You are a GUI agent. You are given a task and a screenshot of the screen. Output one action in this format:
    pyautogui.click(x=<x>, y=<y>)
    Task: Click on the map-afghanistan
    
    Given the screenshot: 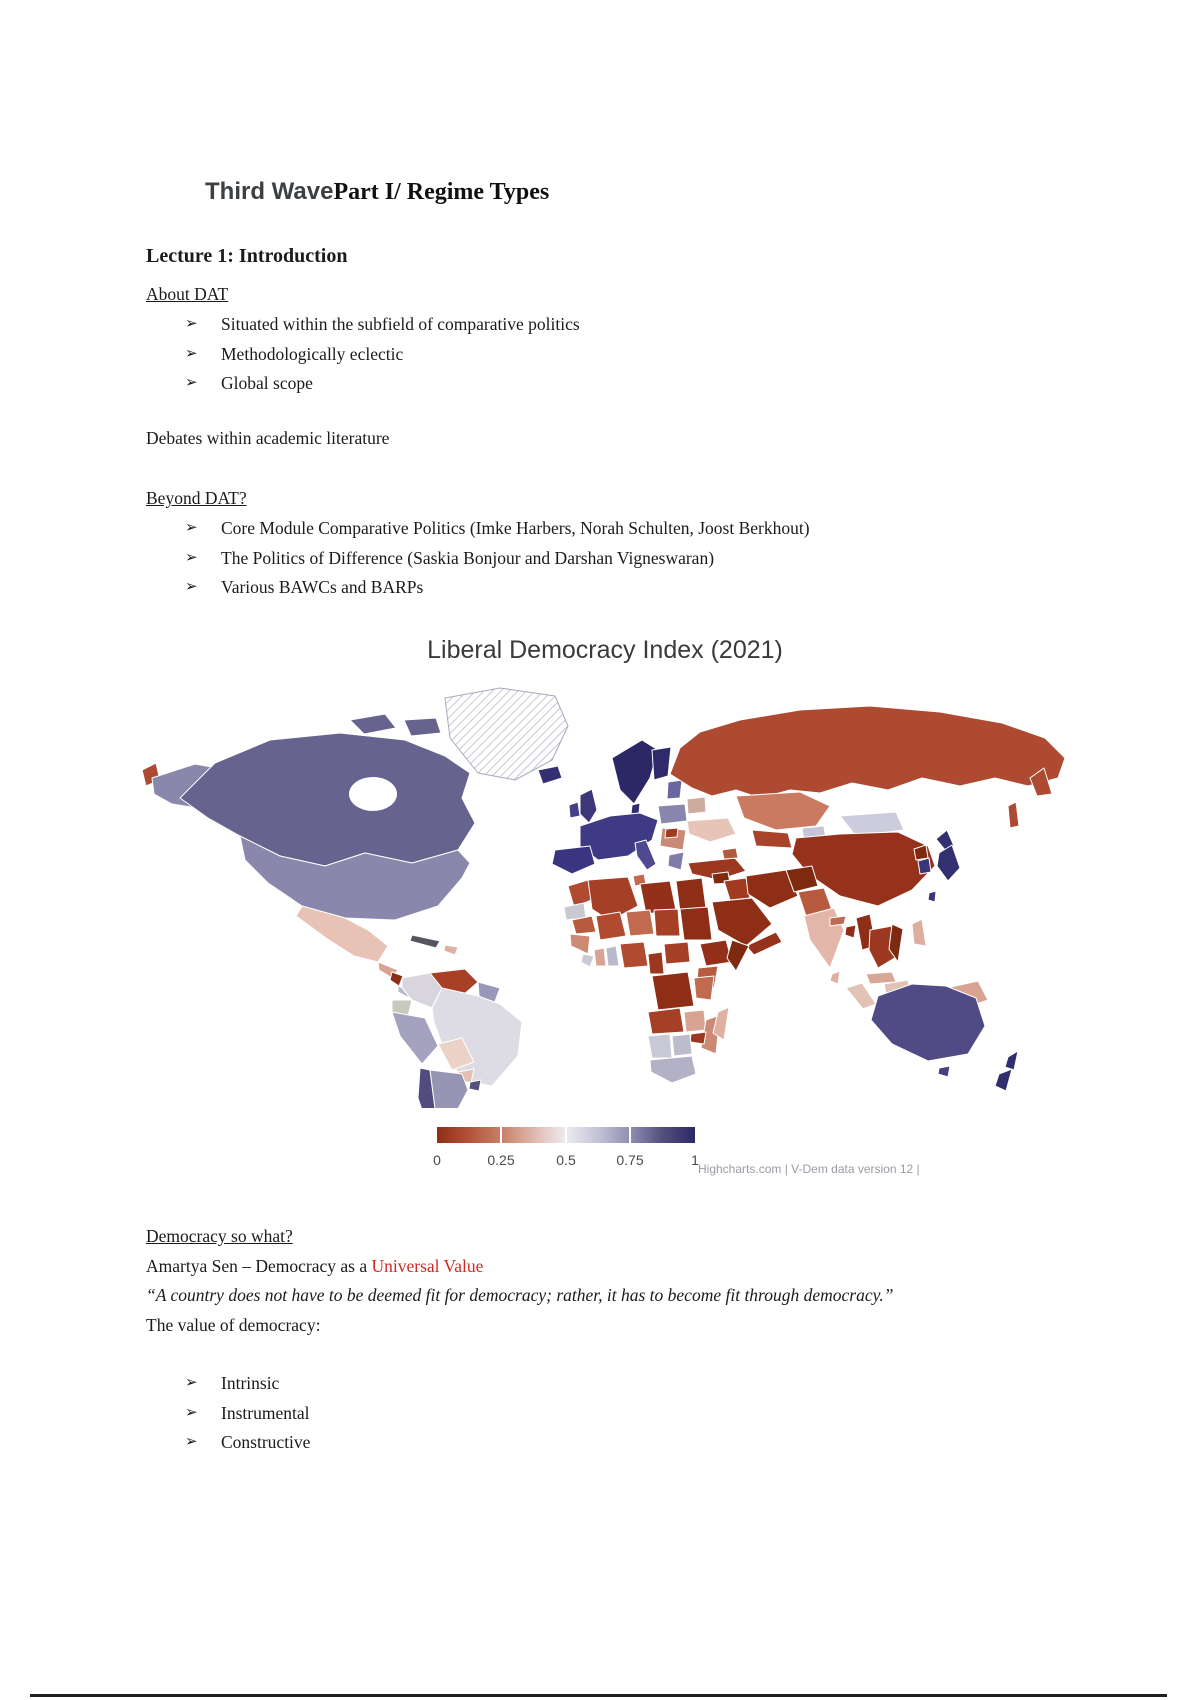 What is the action you would take?
    pyautogui.click(x=802, y=879)
    